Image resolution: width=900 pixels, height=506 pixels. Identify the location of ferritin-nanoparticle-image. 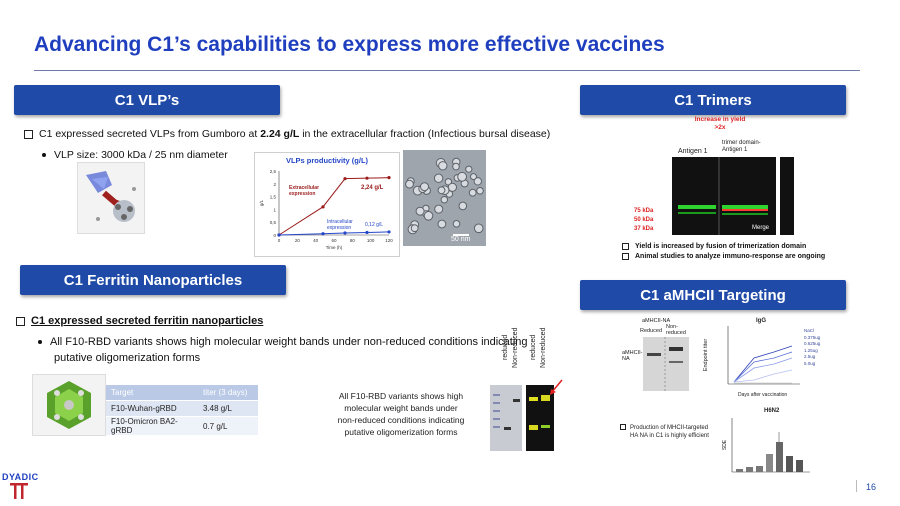
(69, 405).